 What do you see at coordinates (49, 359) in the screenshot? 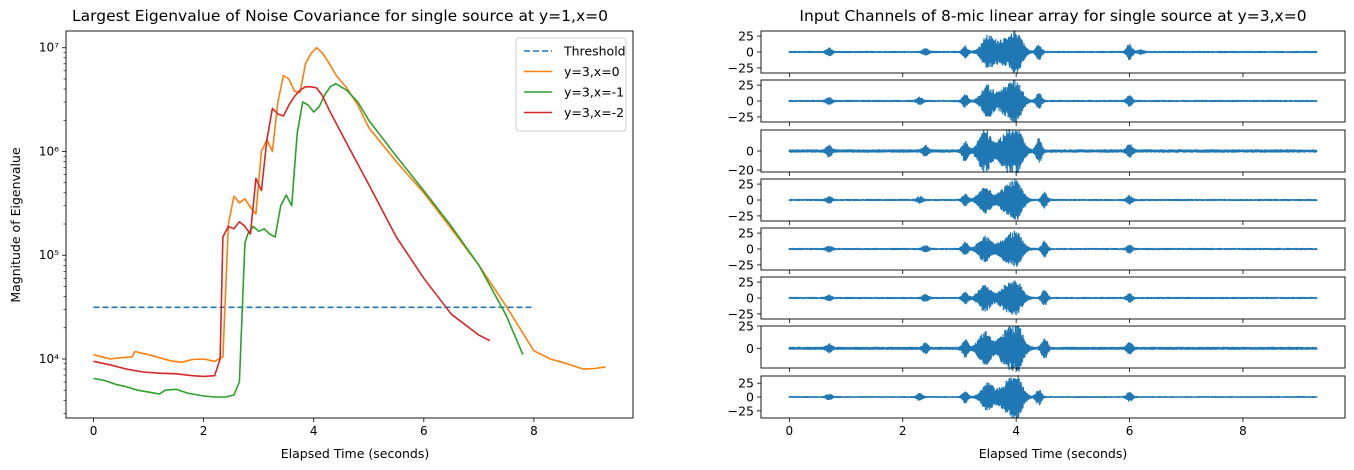
I see `y-tick-label: 10⁴` at bounding box center [49, 359].